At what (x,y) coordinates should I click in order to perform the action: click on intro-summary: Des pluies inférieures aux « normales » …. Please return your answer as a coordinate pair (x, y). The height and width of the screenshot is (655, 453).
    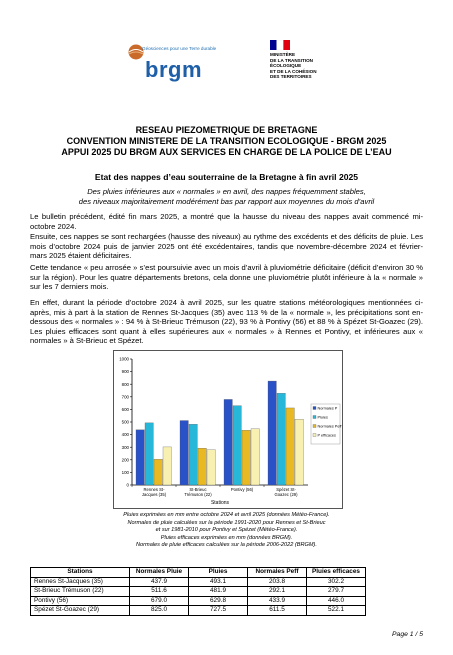
    Looking at the image, I should click on (226, 196).